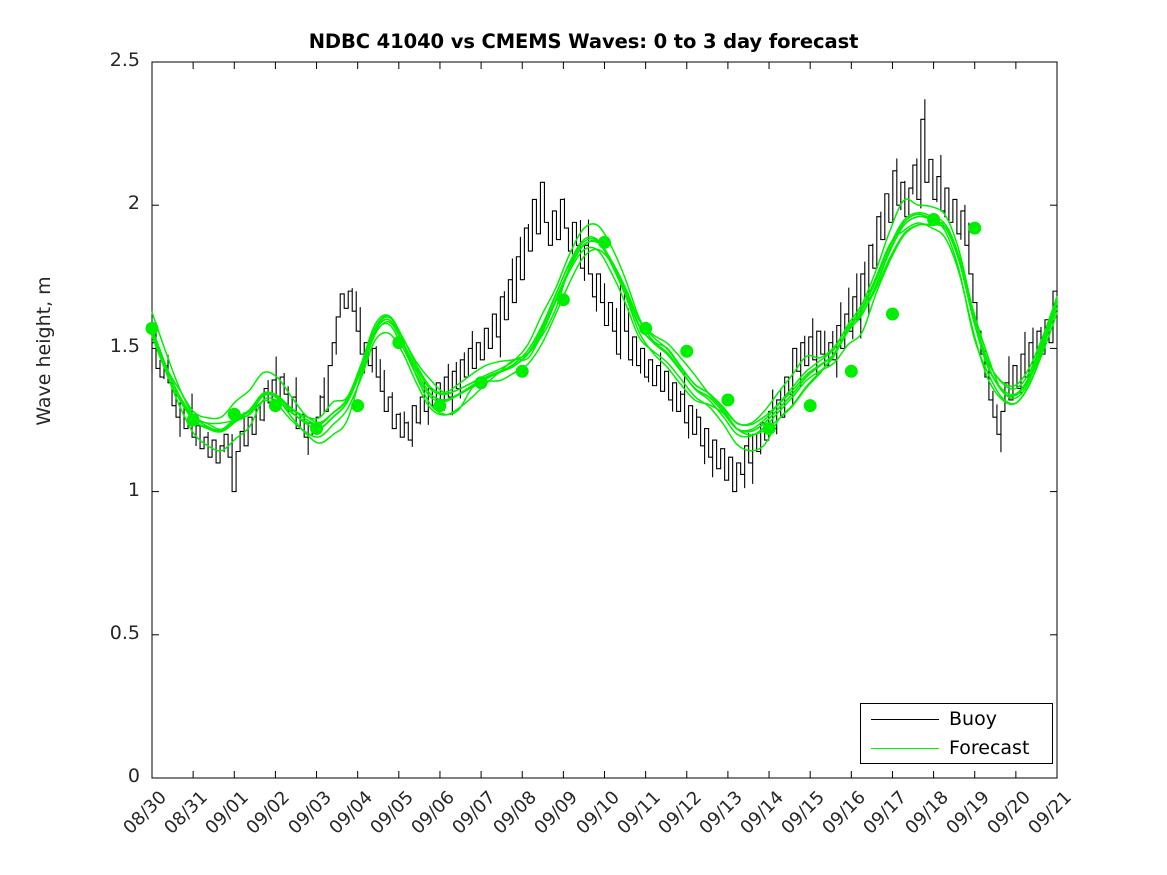 The image size is (1167, 875). I want to click on chart-legend: Buoy Forecast, so click(956, 733).